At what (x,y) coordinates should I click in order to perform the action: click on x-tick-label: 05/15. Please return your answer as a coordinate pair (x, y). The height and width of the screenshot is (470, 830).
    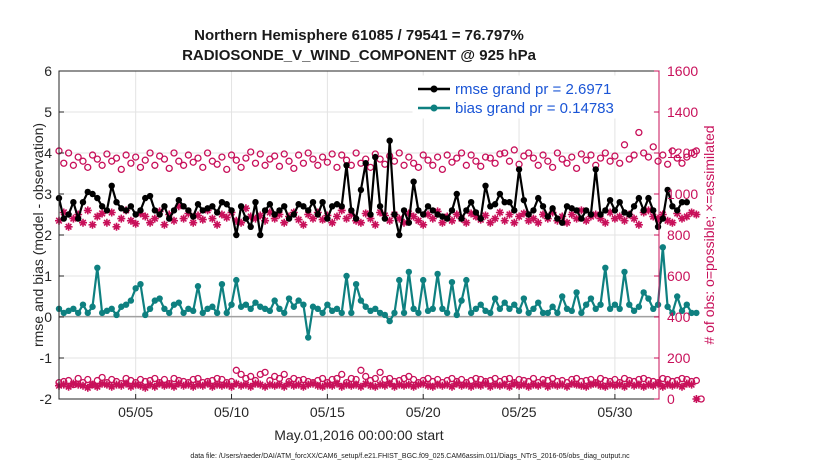
    Looking at the image, I should click on (327, 412).